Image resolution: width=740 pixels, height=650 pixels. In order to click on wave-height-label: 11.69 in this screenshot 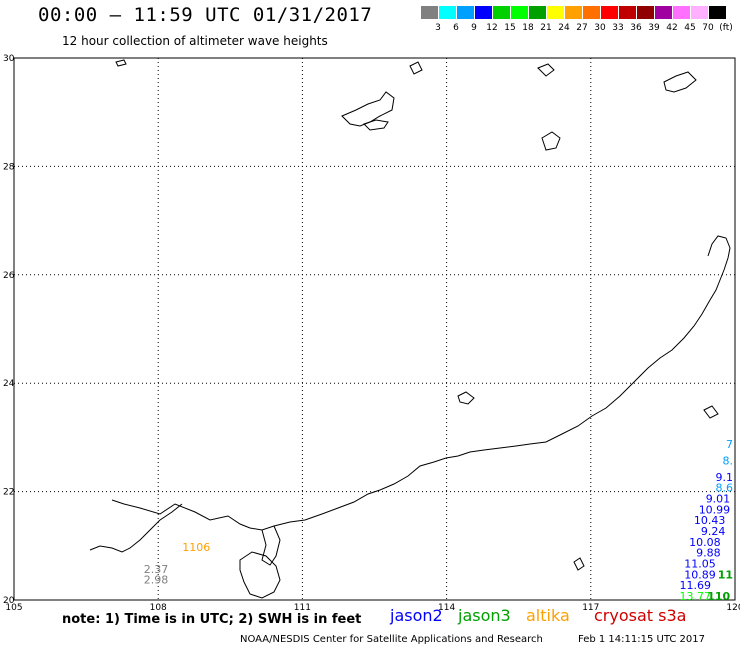, I will do `click(695, 585)`.